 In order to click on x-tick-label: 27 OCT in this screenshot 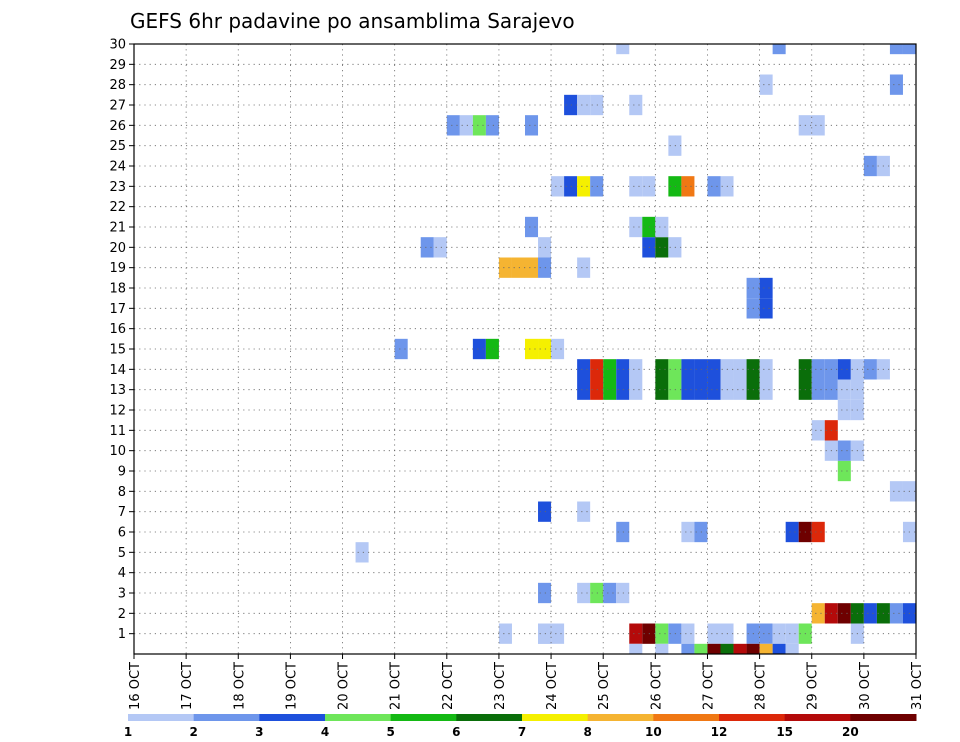, I will do `click(708, 686)`.